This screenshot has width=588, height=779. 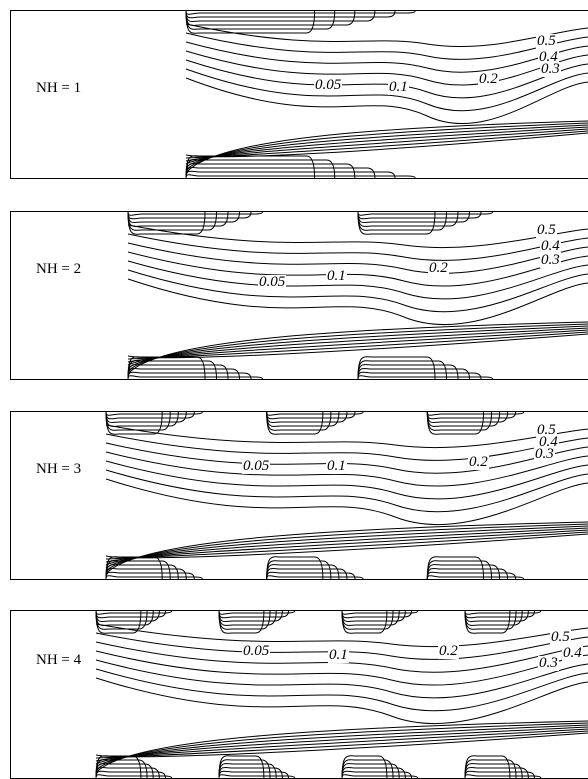 What do you see at coordinates (59, 469) in the screenshot?
I see `nh-label: NH = 3` at bounding box center [59, 469].